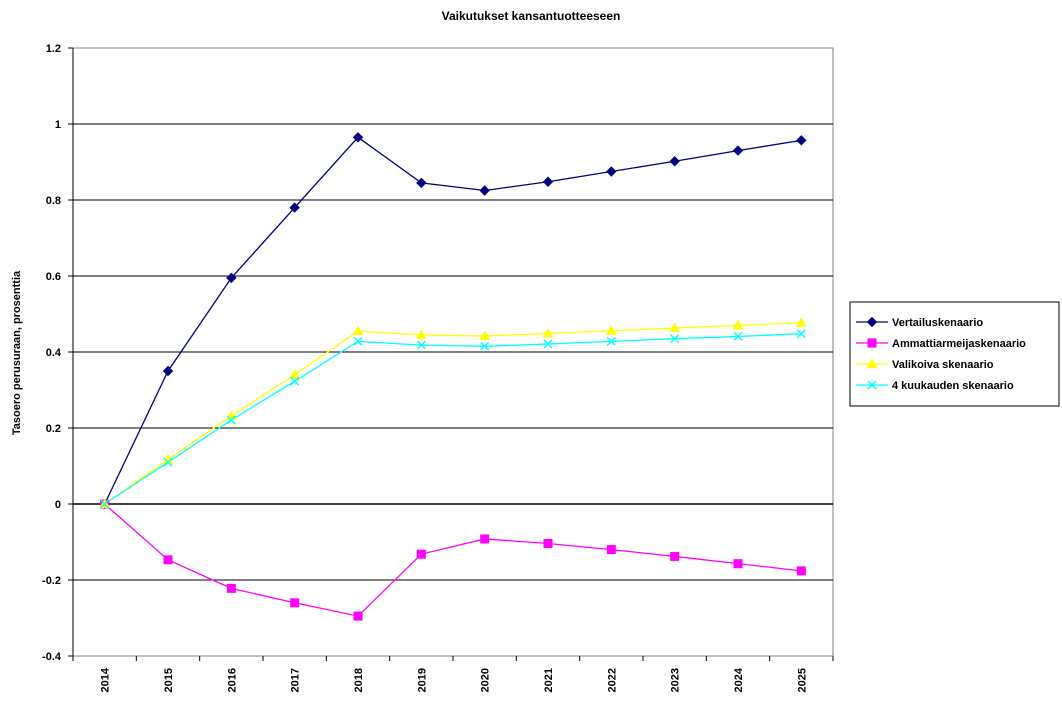  What do you see at coordinates (943, 365) in the screenshot?
I see `legend-label: Valikoiva skenaario` at bounding box center [943, 365].